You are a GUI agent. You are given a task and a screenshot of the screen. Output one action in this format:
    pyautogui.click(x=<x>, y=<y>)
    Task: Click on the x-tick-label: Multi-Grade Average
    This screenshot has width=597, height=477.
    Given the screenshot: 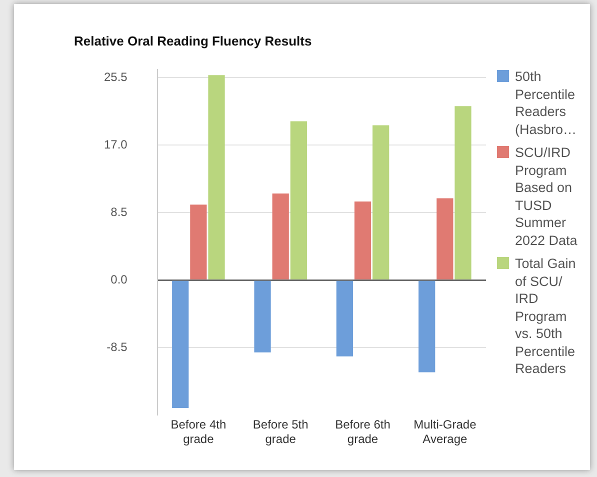 What is the action you would take?
    pyautogui.click(x=445, y=432)
    